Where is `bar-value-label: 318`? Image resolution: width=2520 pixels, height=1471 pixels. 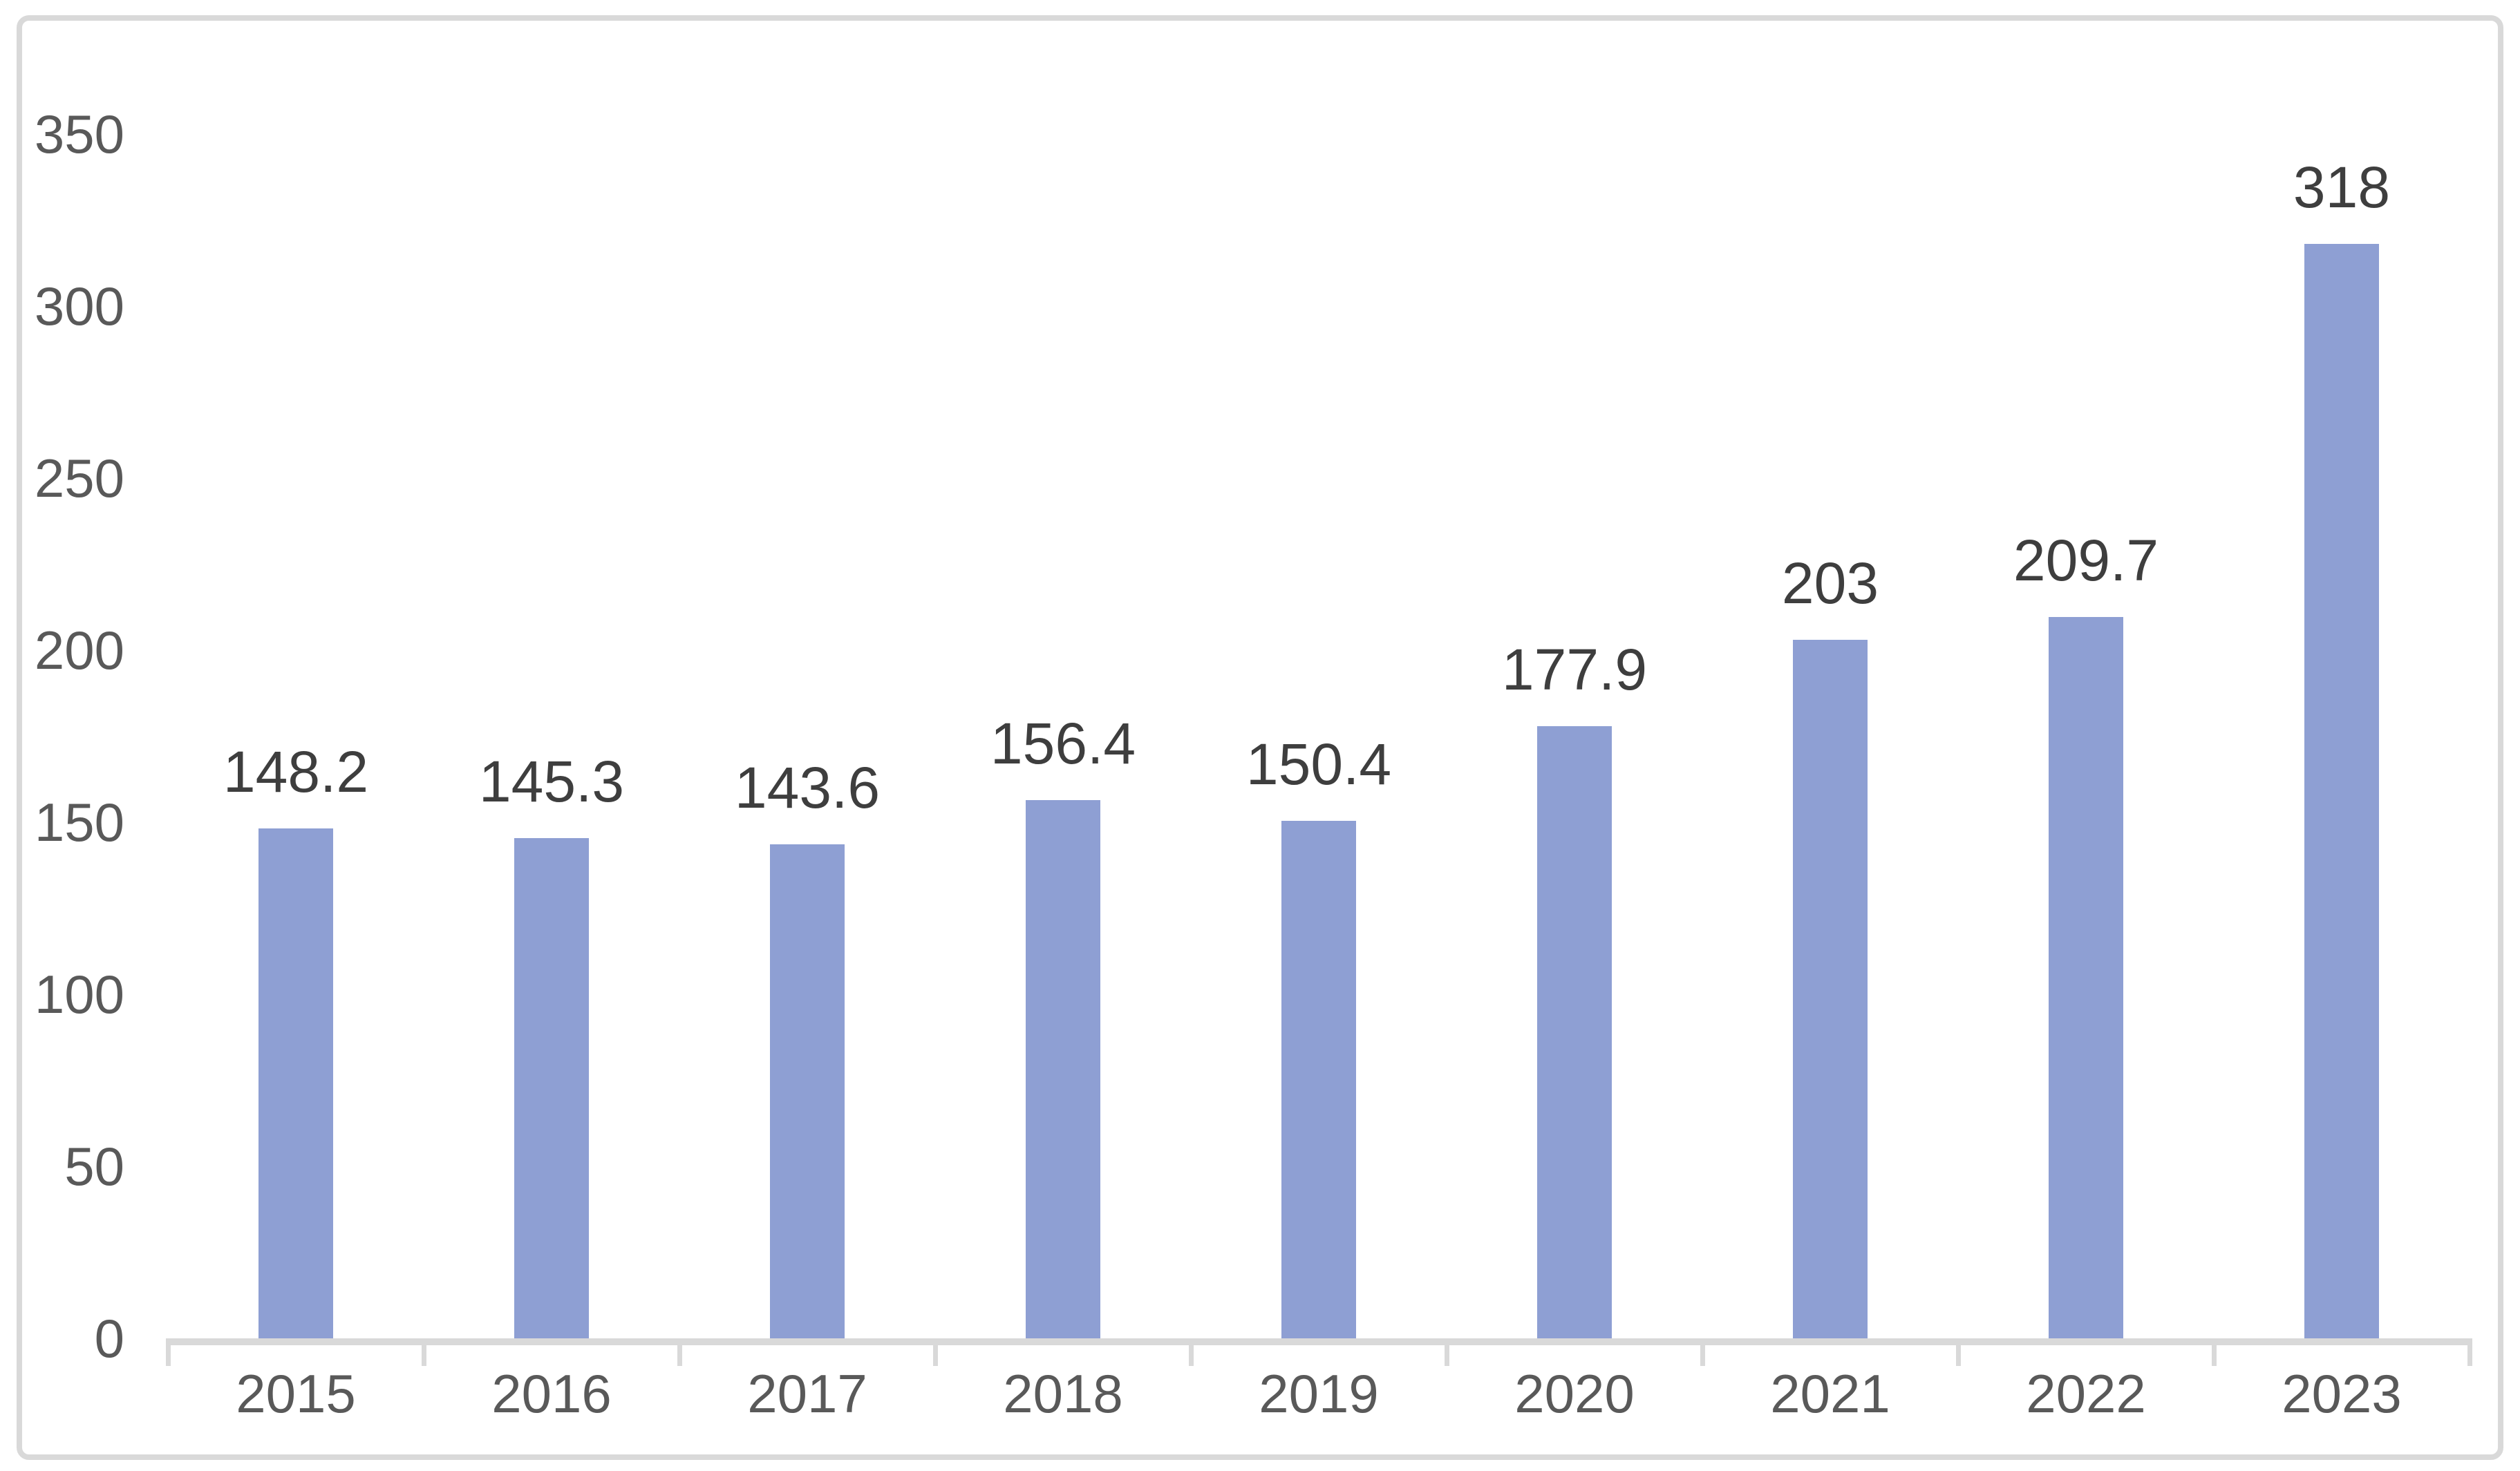 bar-value-label: 318 is located at coordinates (2342, 187).